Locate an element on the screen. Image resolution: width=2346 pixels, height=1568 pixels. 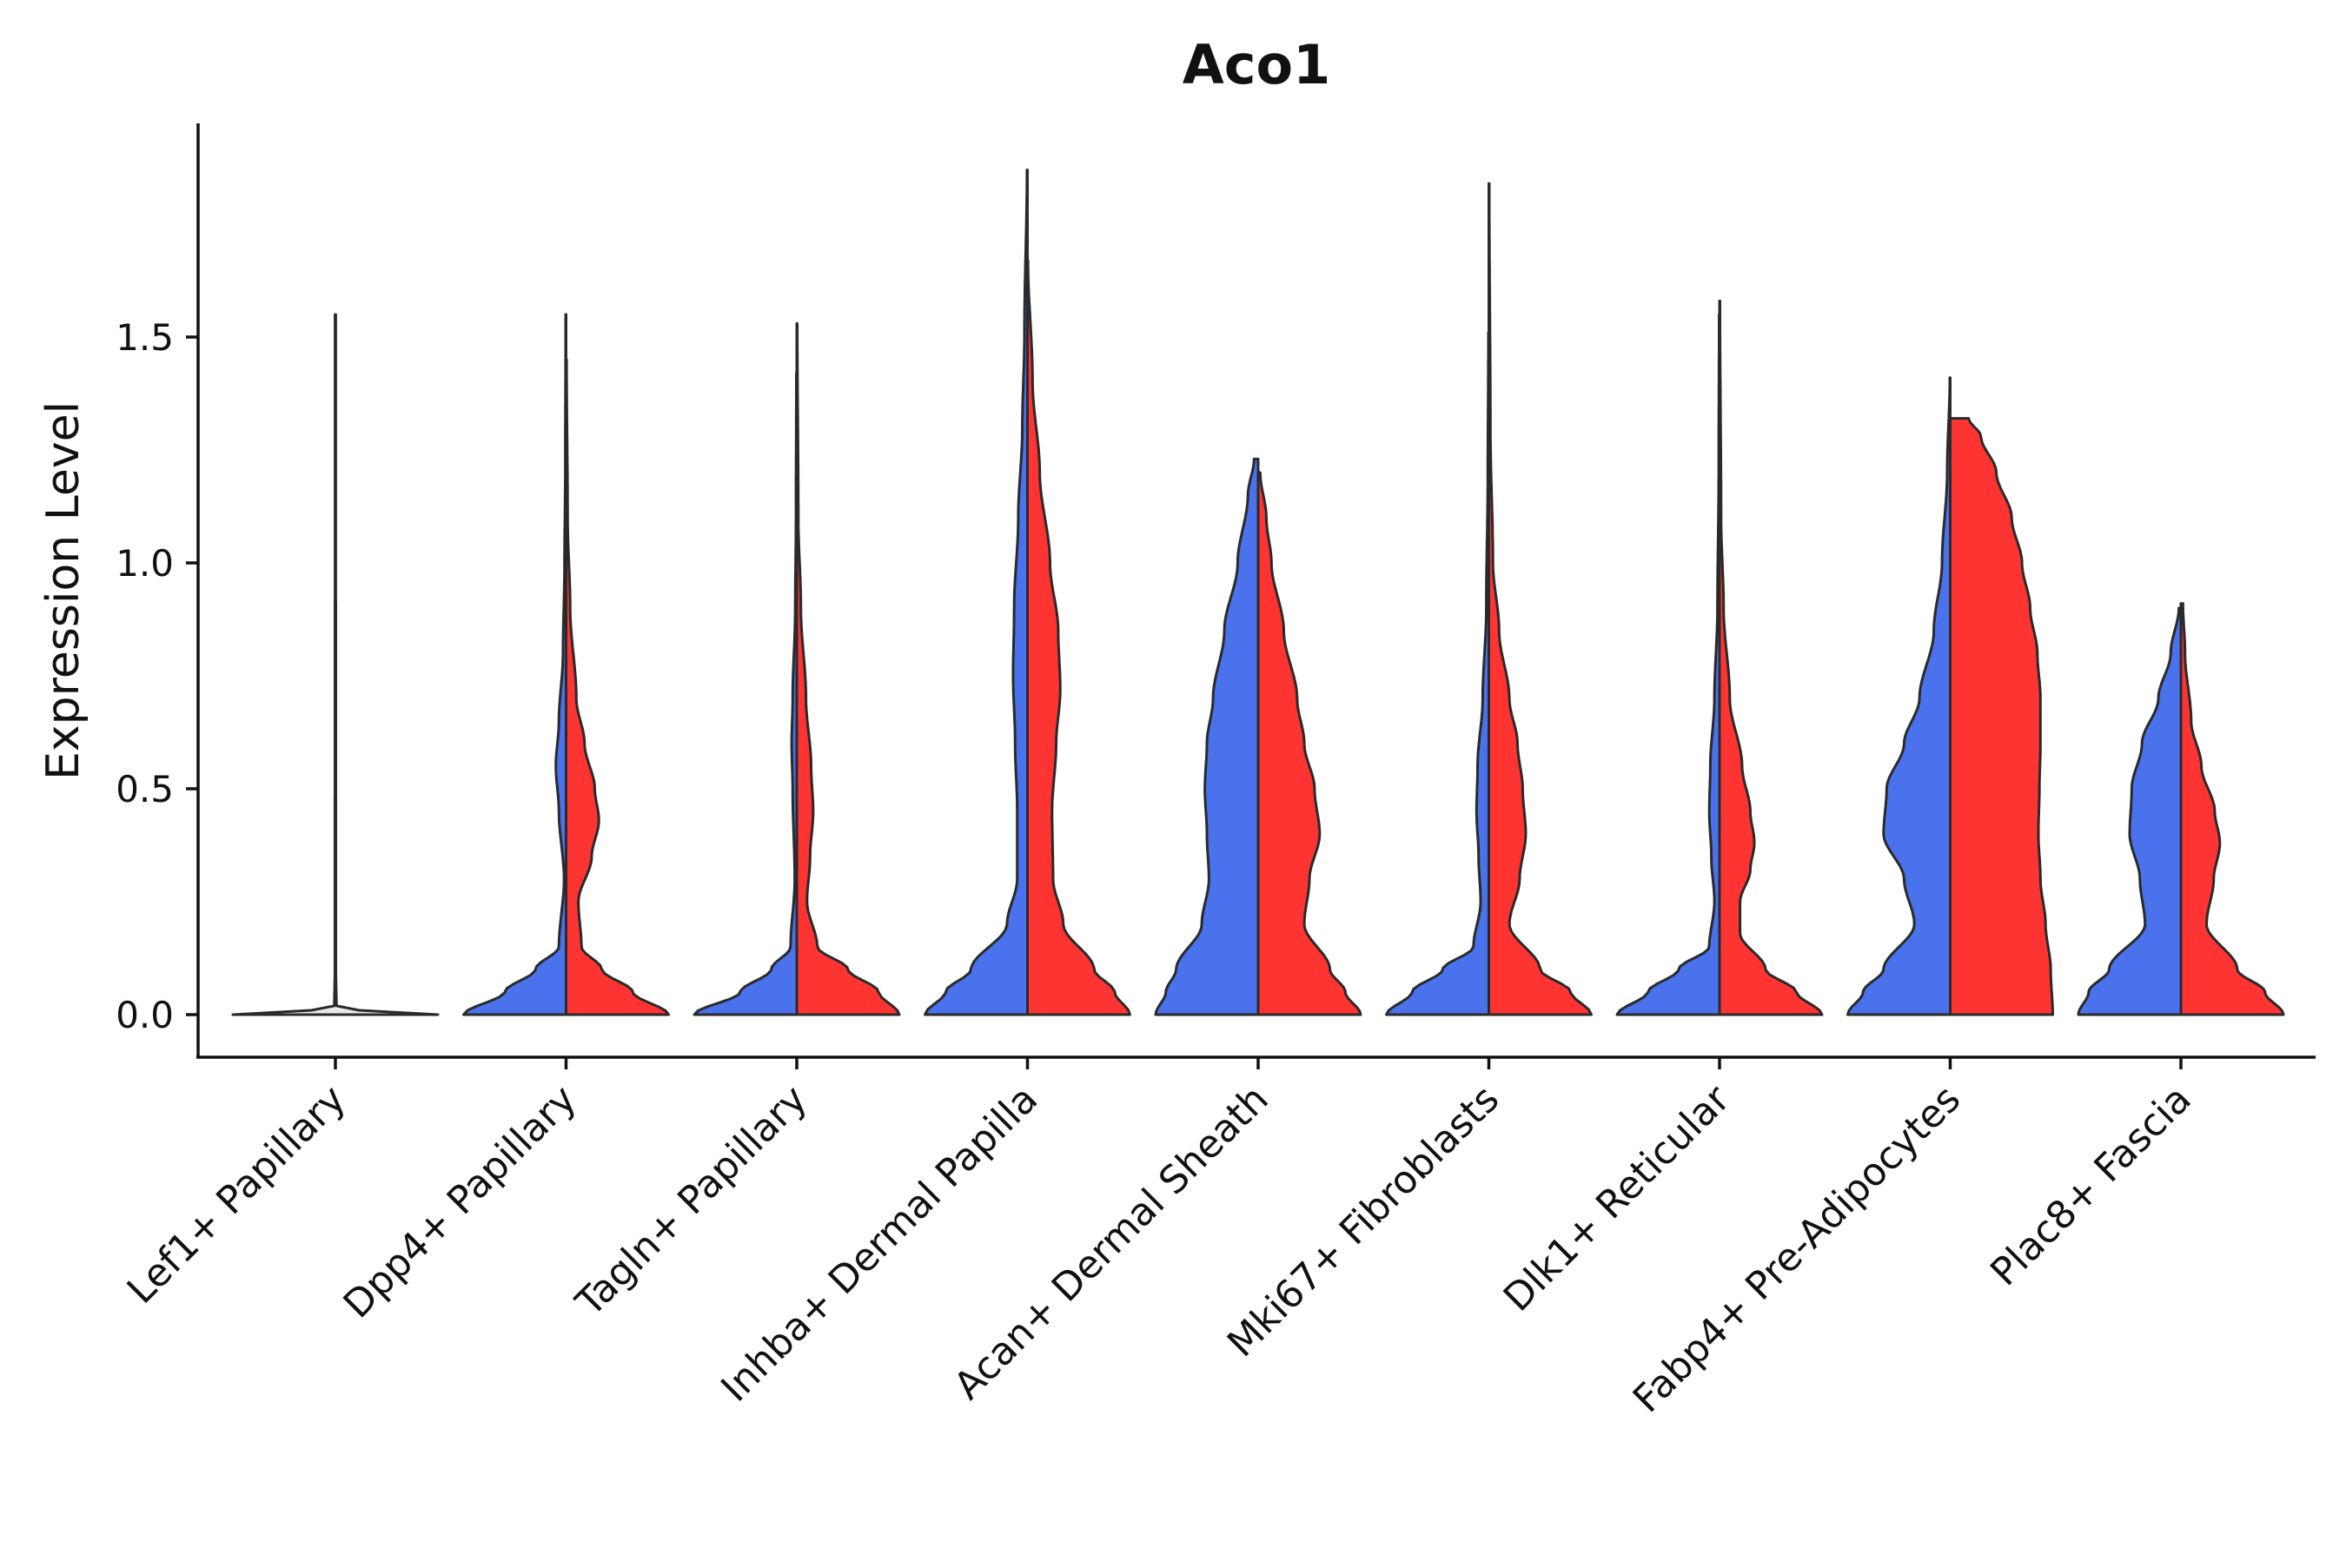
x-tick-label: Plac8+ Fascia is located at coordinates (2091, 1186).